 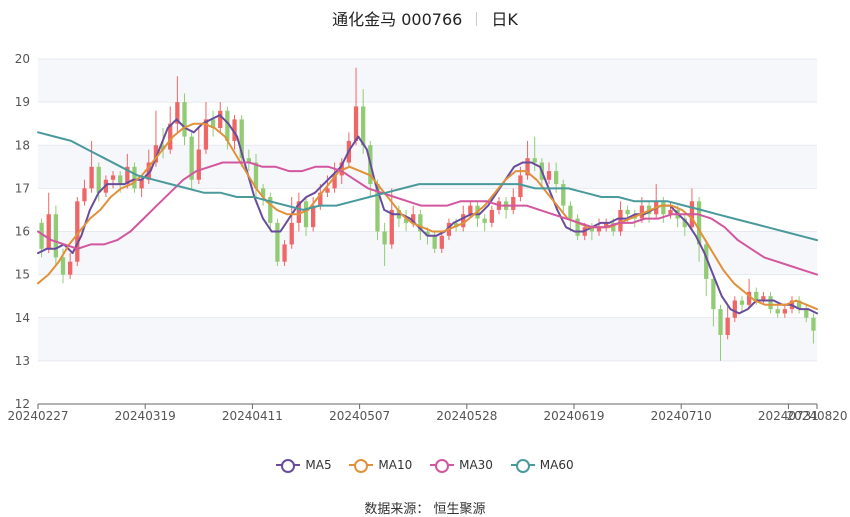 I want to click on data-source: 数据来源： 恒生聚源, so click(x=425, y=509).